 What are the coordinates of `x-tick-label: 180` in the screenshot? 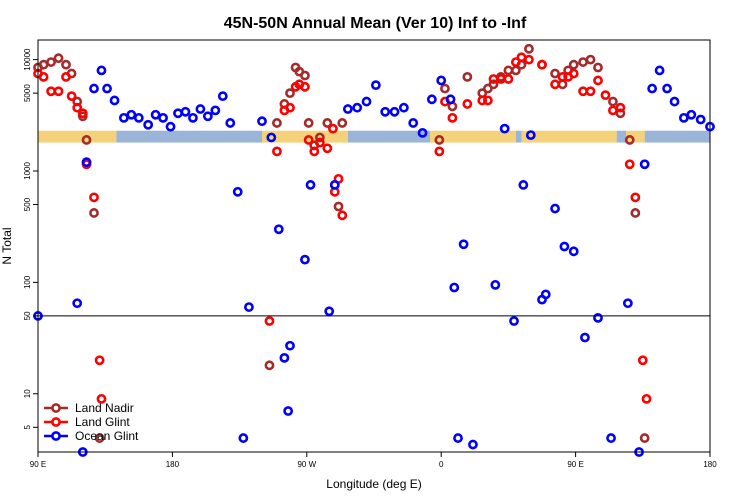 It's located at (173, 464).